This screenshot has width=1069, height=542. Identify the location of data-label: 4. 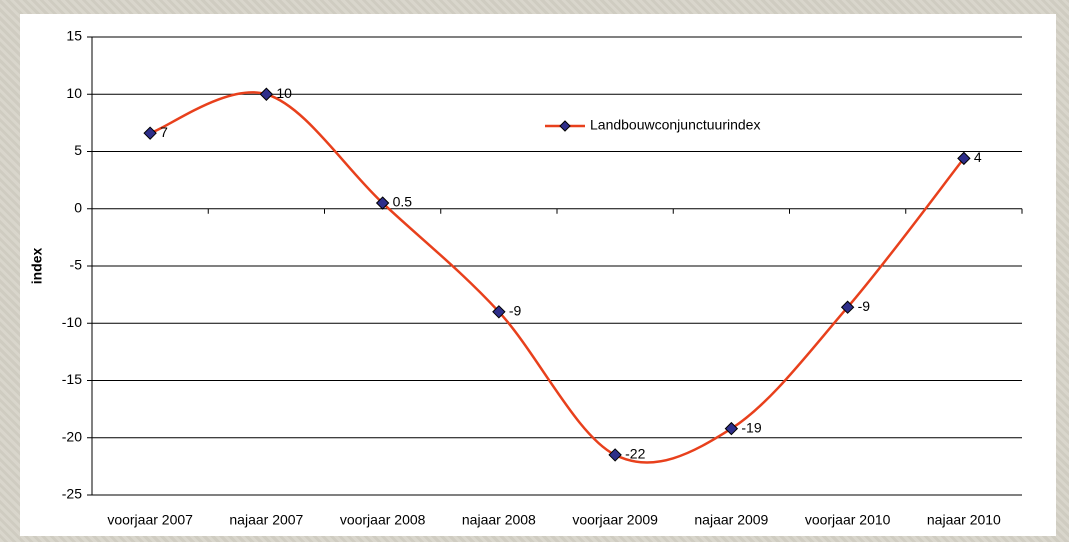
(978, 157).